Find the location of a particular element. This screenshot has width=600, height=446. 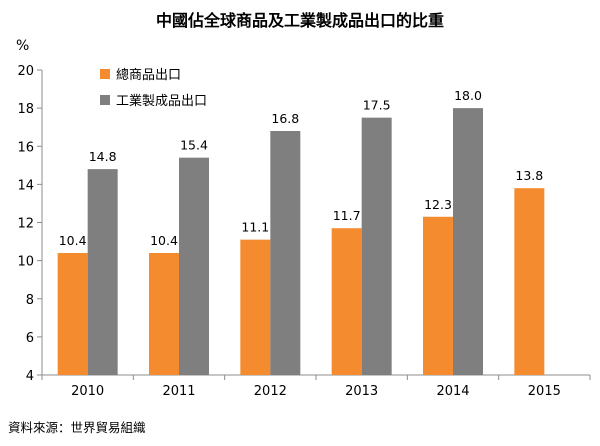

y-tick-label: 12 is located at coordinates (25, 224).